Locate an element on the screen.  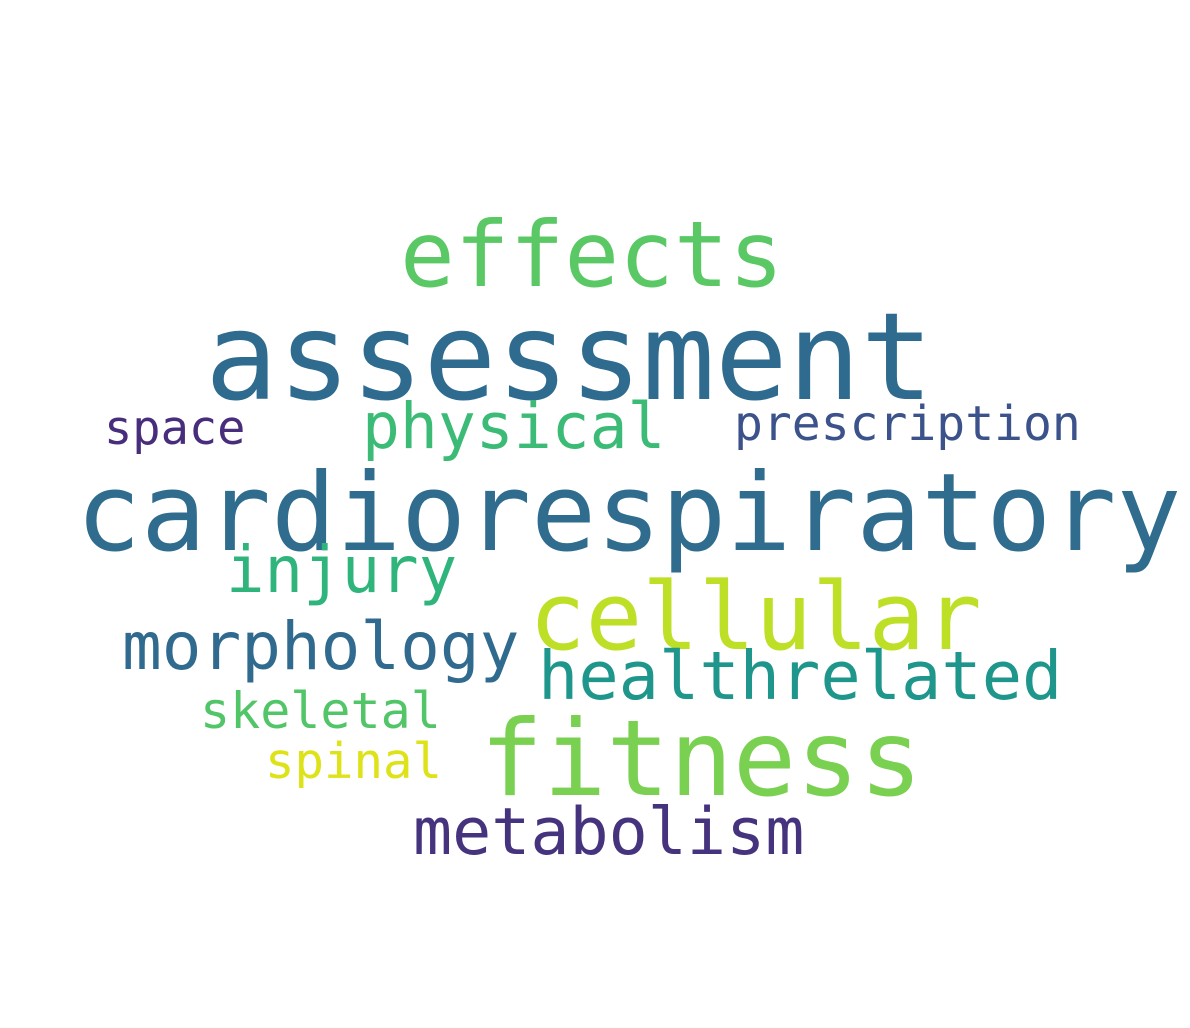
word-space: space is located at coordinates (175, 428).